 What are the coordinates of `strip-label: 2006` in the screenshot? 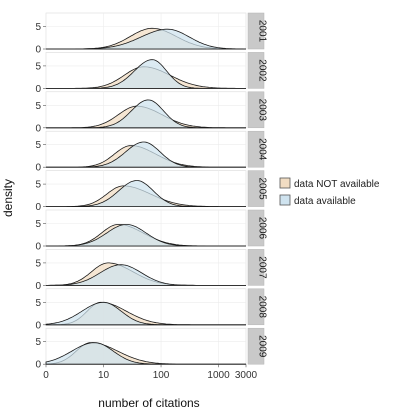 It's located at (262, 228).